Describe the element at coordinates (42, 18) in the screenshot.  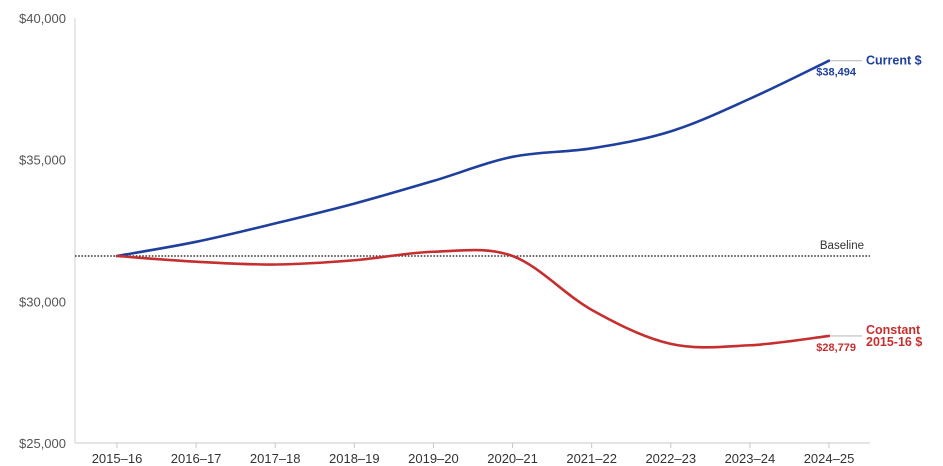
I see `y-tick-label: $40,000` at that location.